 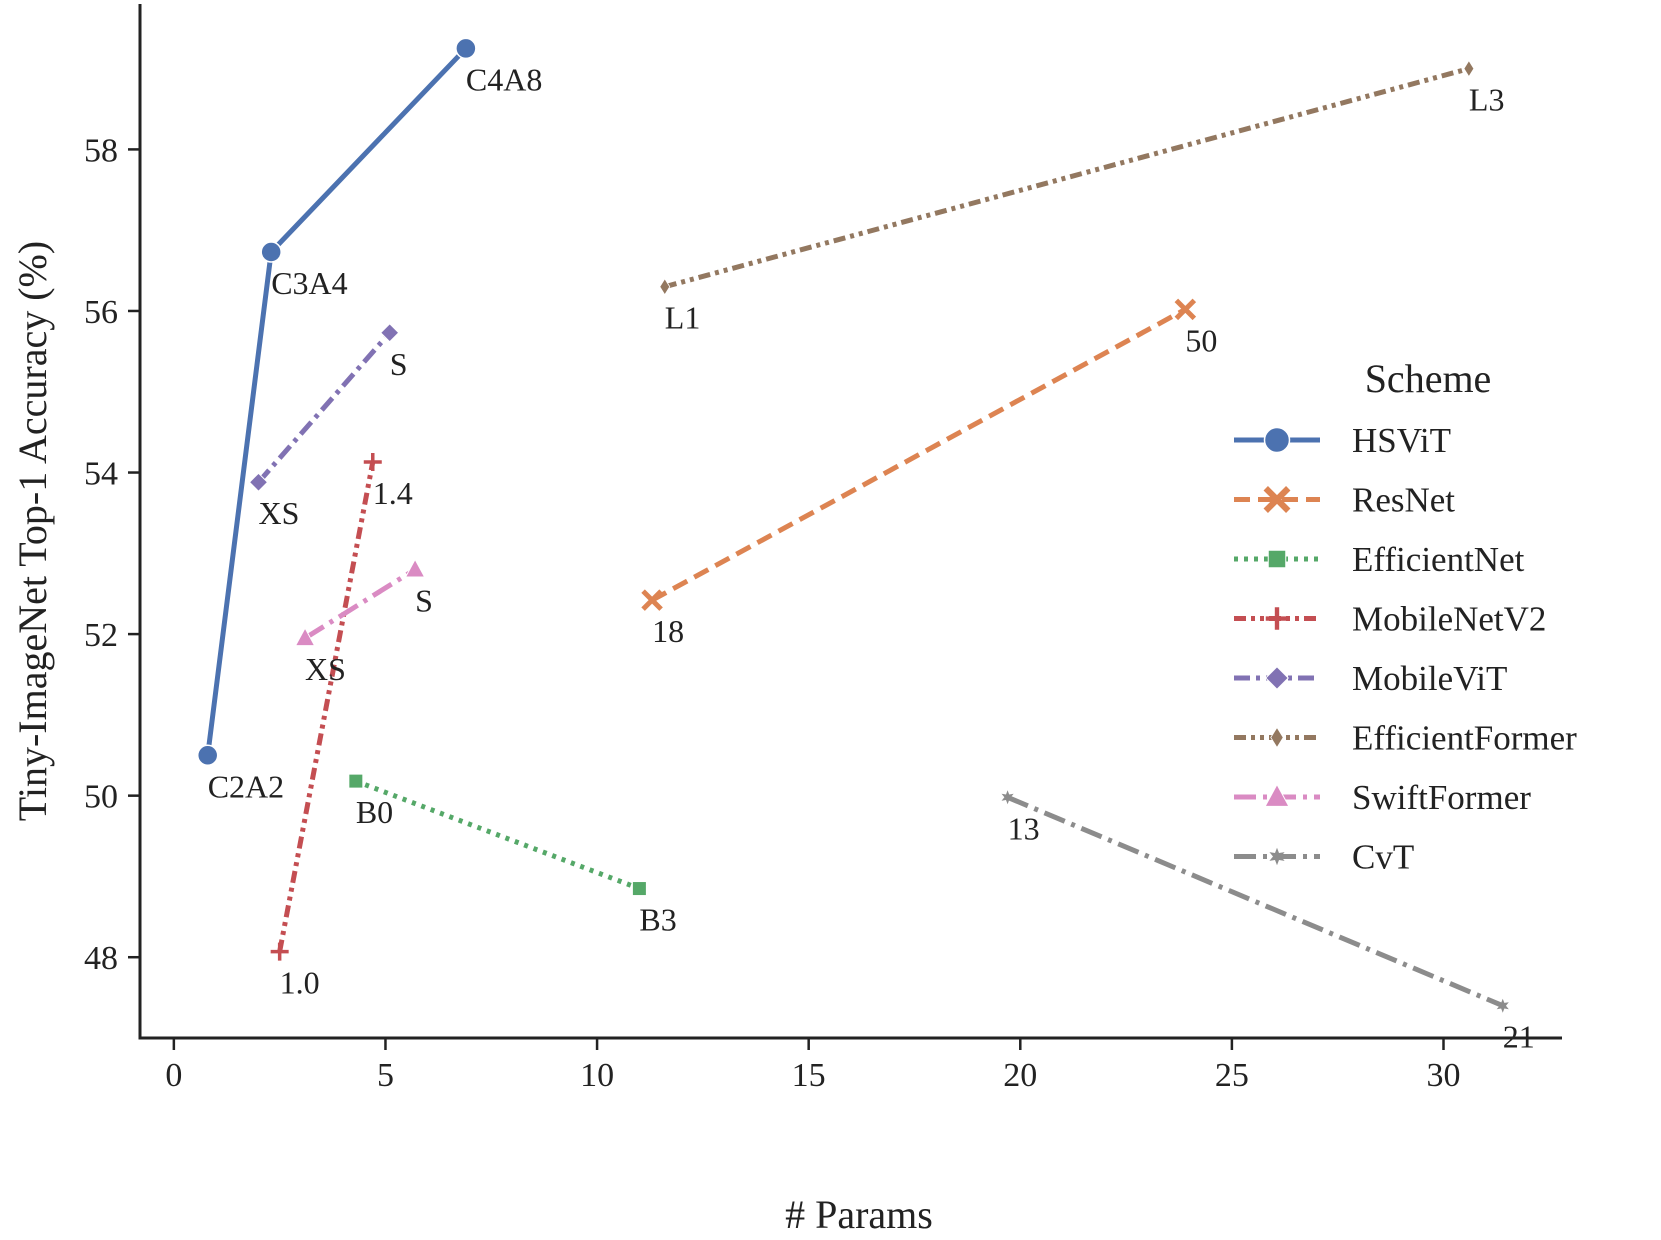 What do you see at coordinates (1428, 378) in the screenshot?
I see `legend-title: Scheme` at bounding box center [1428, 378].